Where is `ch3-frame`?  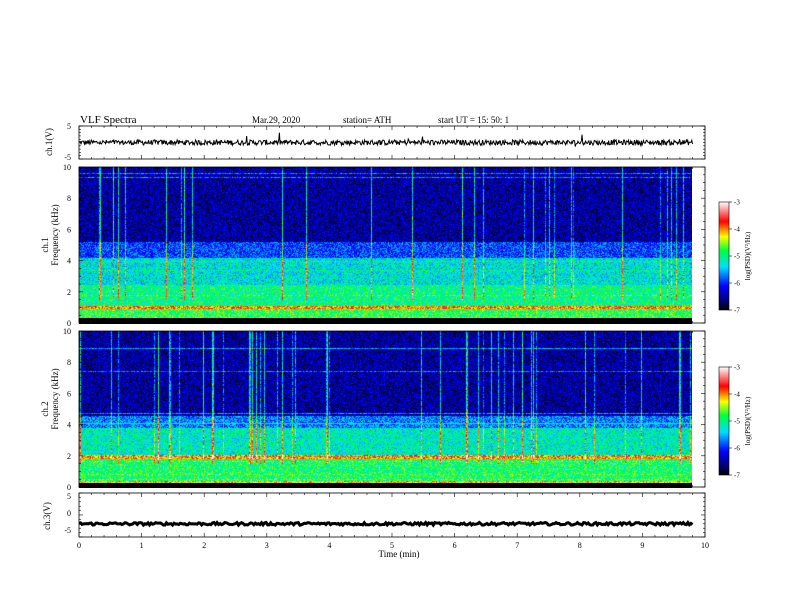 ch3-frame is located at coordinates (392, 515).